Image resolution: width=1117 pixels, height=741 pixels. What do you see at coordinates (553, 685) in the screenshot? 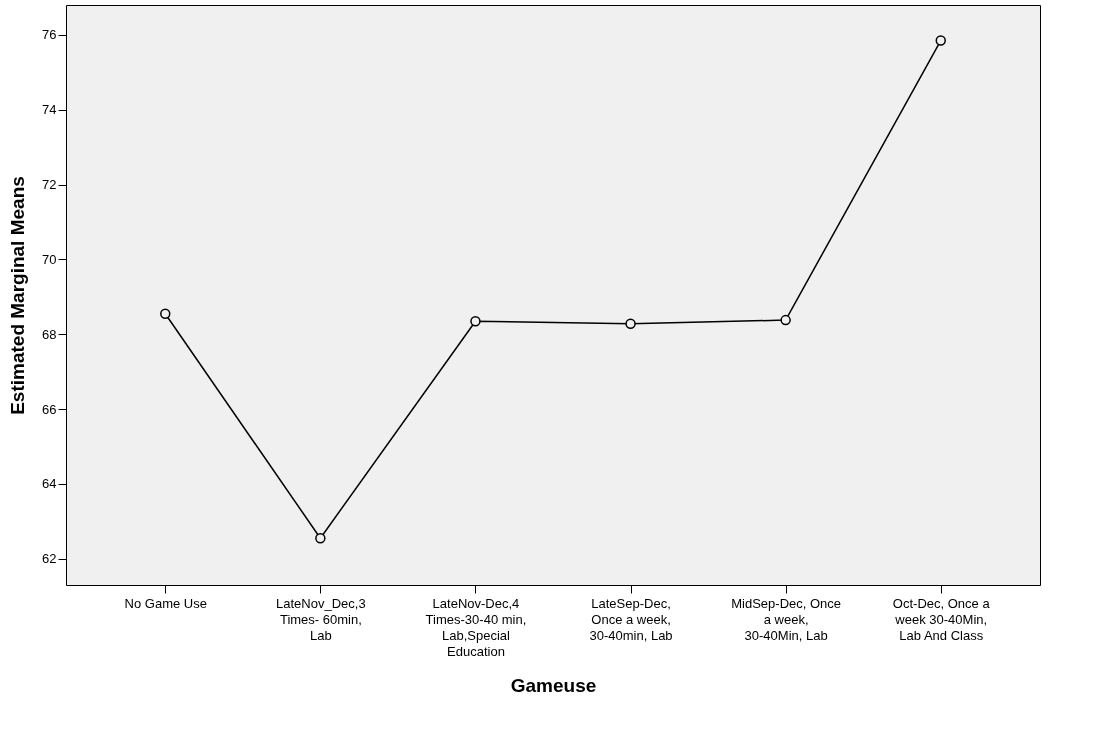
I see `x-axis-title: Gameuse` at bounding box center [553, 685].